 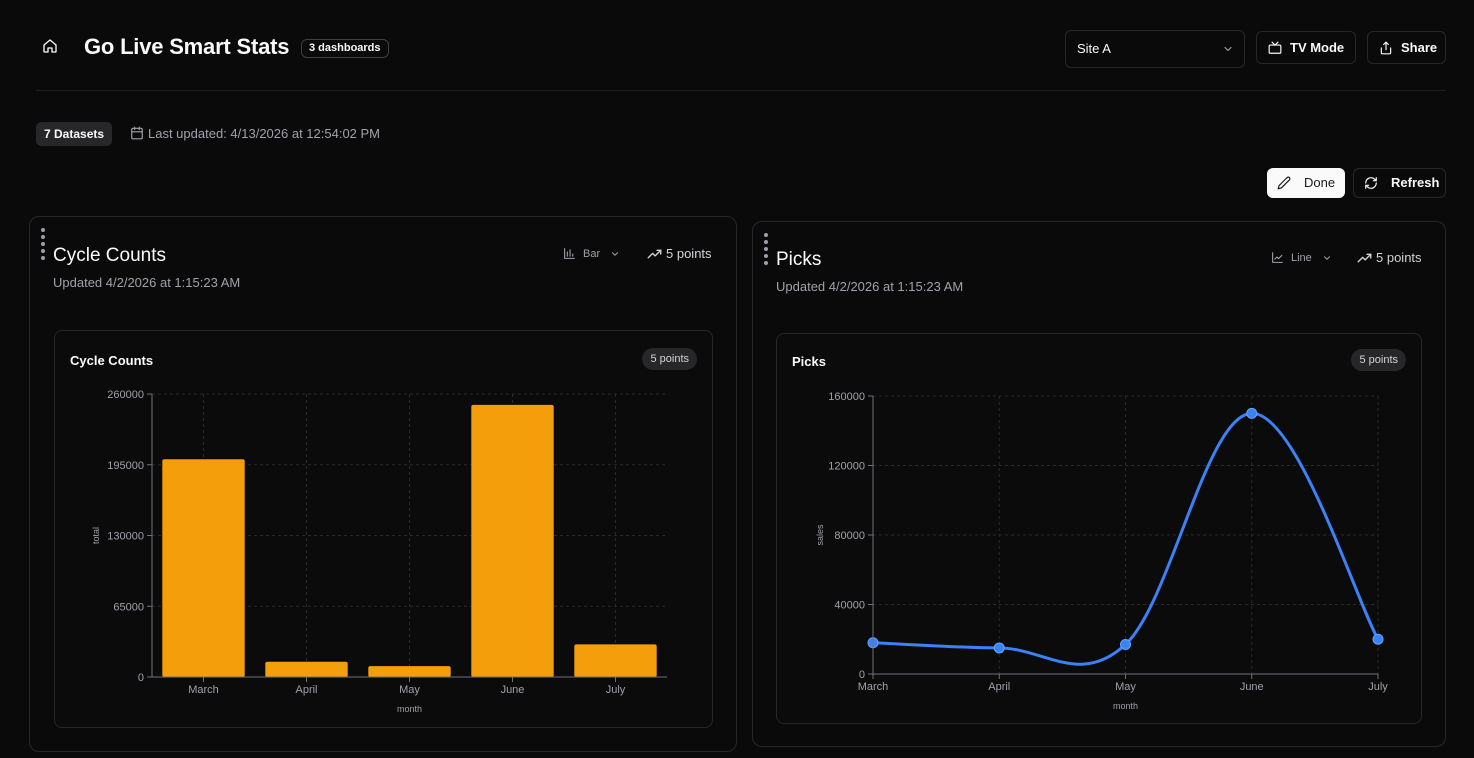 What do you see at coordinates (1277, 257) in the screenshot?
I see `line-chart-icon` at bounding box center [1277, 257].